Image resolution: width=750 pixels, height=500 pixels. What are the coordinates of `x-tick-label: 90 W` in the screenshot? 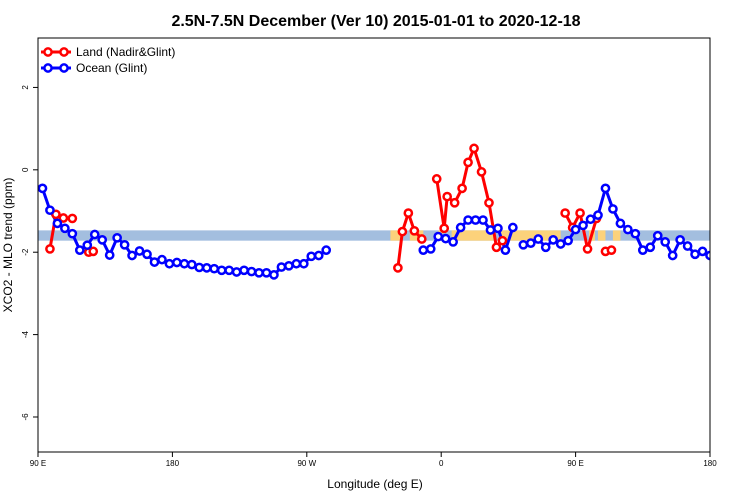 It's located at (306, 463).